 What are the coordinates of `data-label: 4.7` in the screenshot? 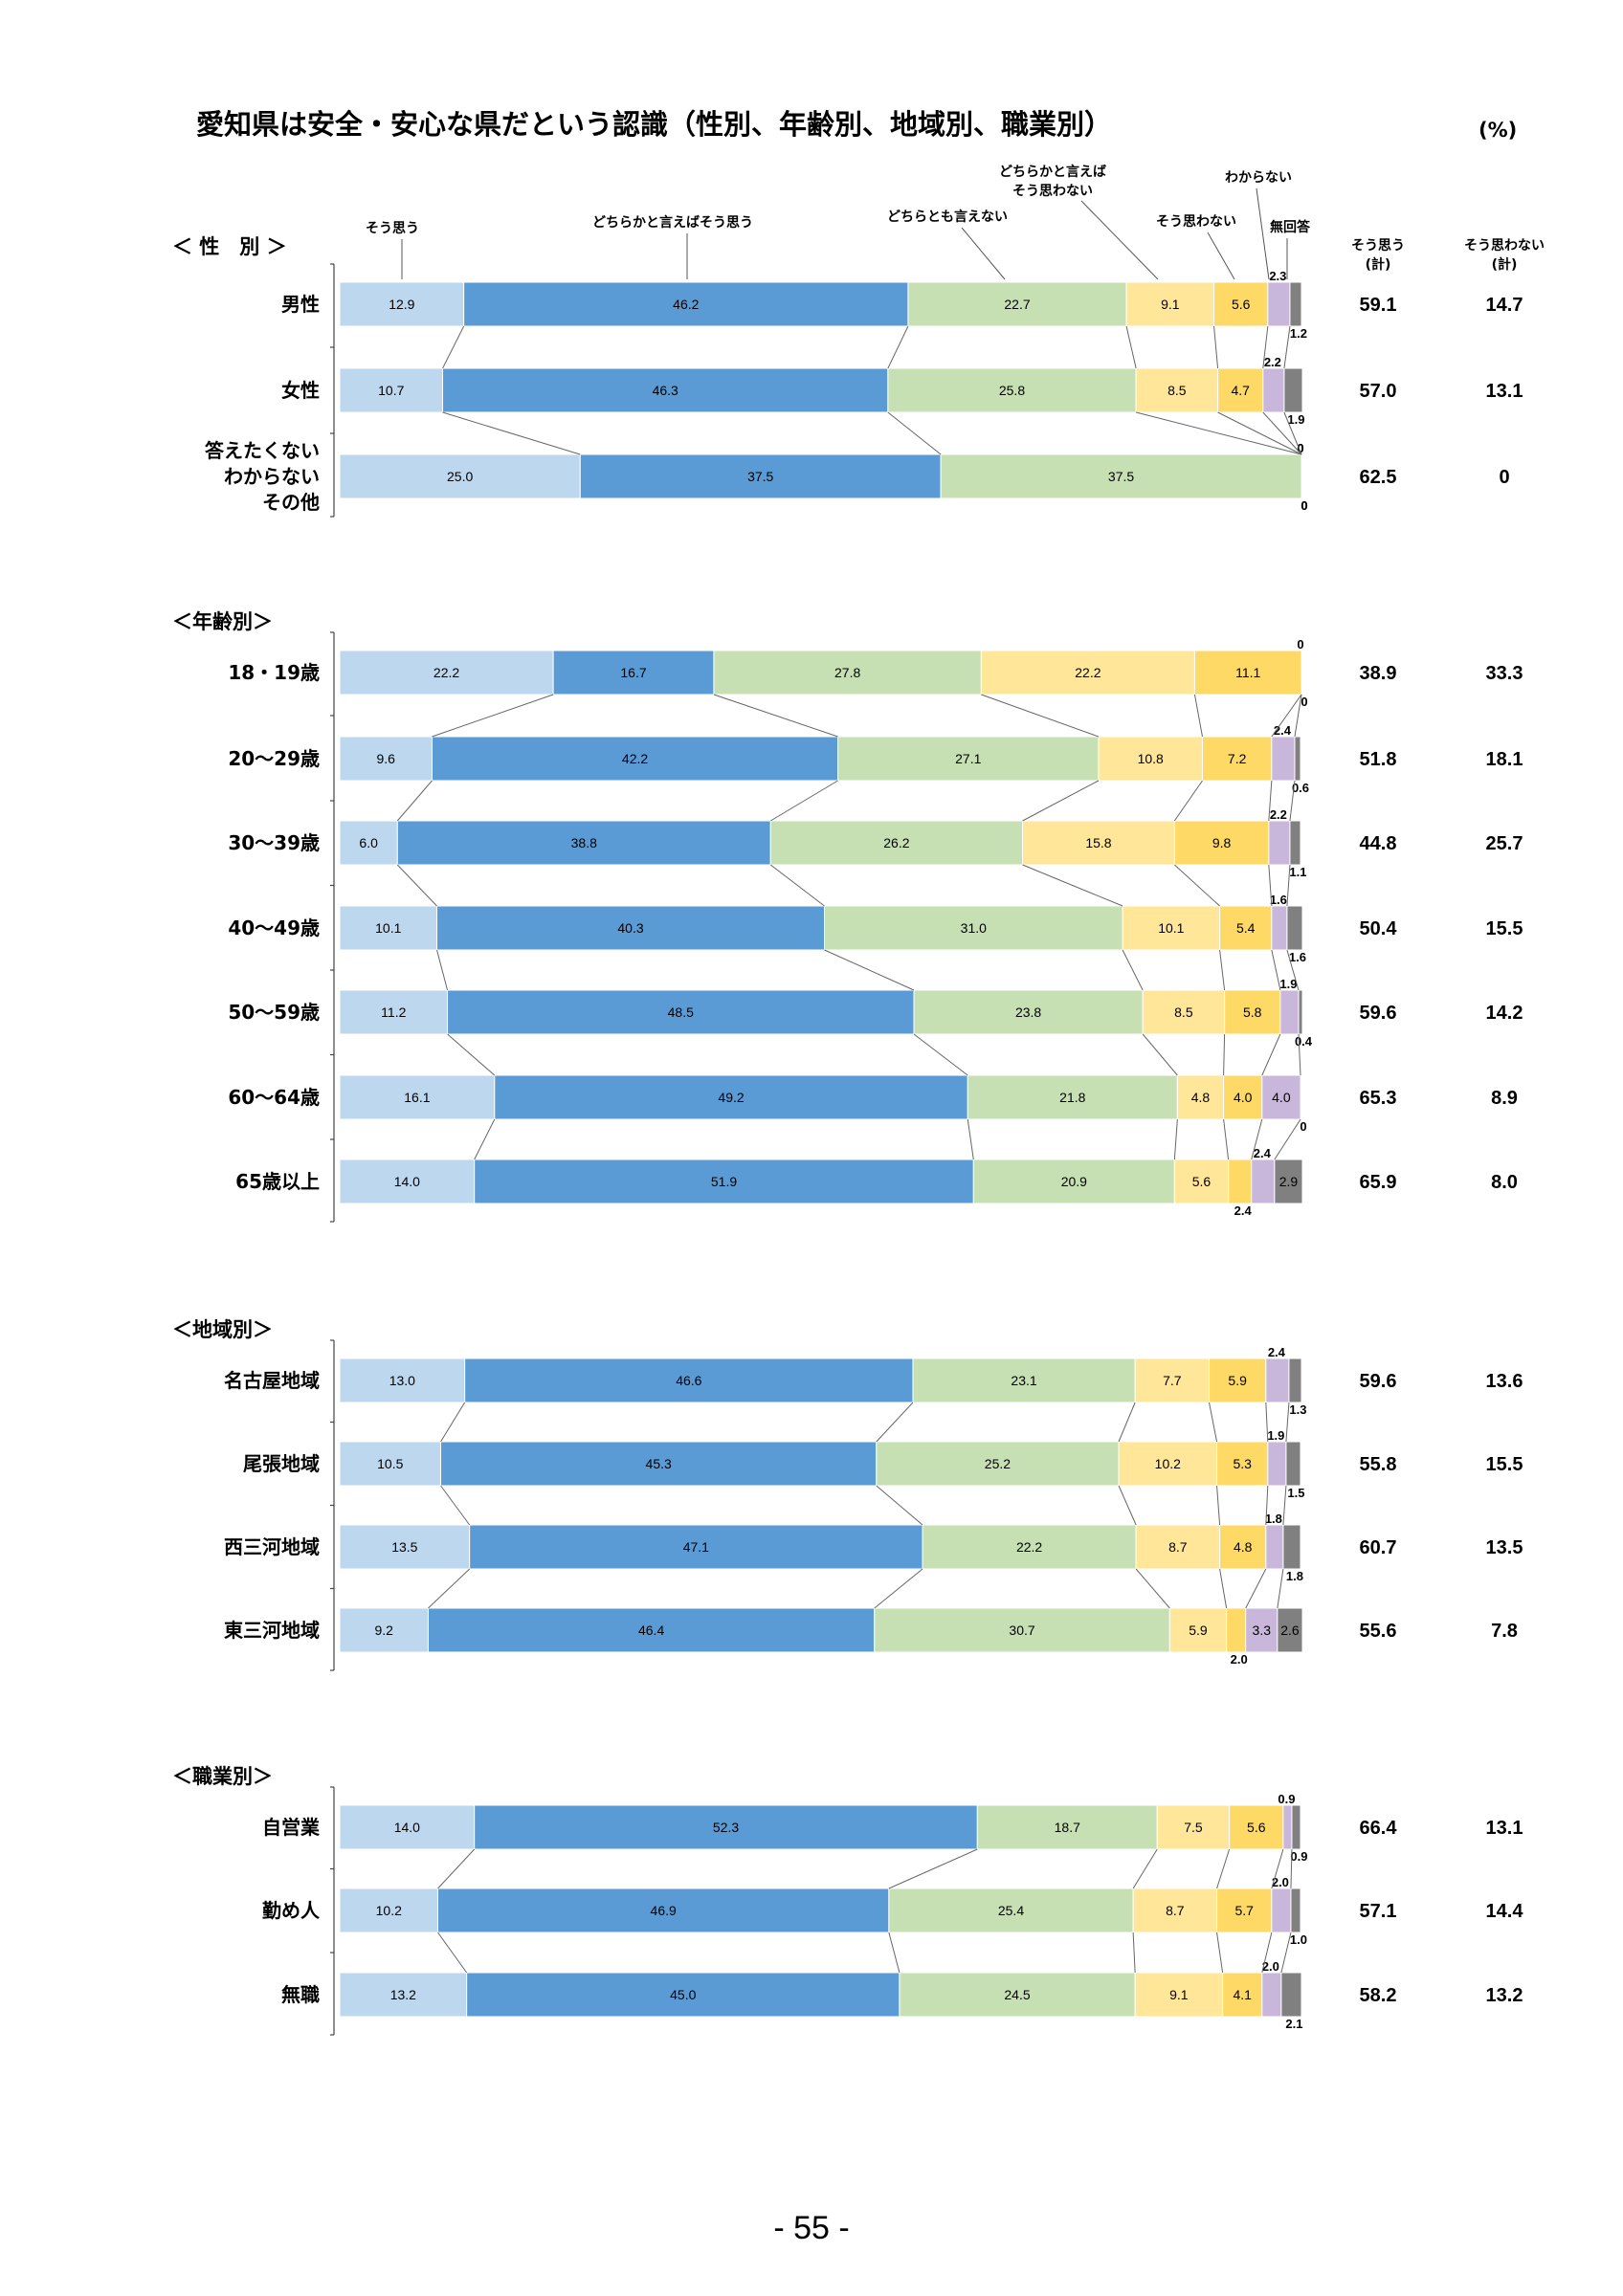 It's located at (1240, 390).